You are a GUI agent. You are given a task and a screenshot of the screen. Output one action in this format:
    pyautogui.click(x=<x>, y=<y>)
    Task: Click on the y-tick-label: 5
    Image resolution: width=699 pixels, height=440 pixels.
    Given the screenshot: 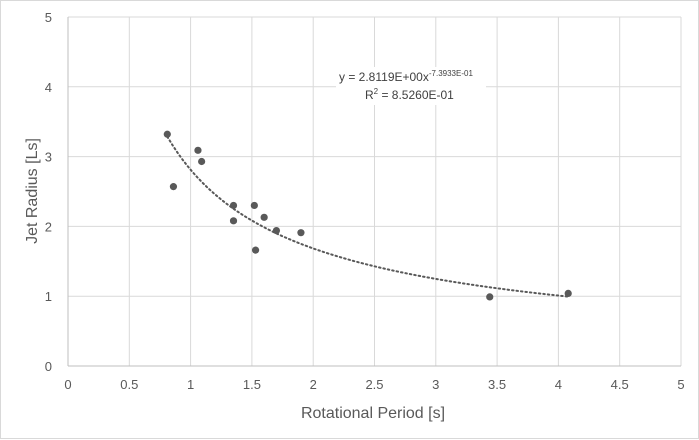 What is the action you would take?
    pyautogui.click(x=48, y=17)
    